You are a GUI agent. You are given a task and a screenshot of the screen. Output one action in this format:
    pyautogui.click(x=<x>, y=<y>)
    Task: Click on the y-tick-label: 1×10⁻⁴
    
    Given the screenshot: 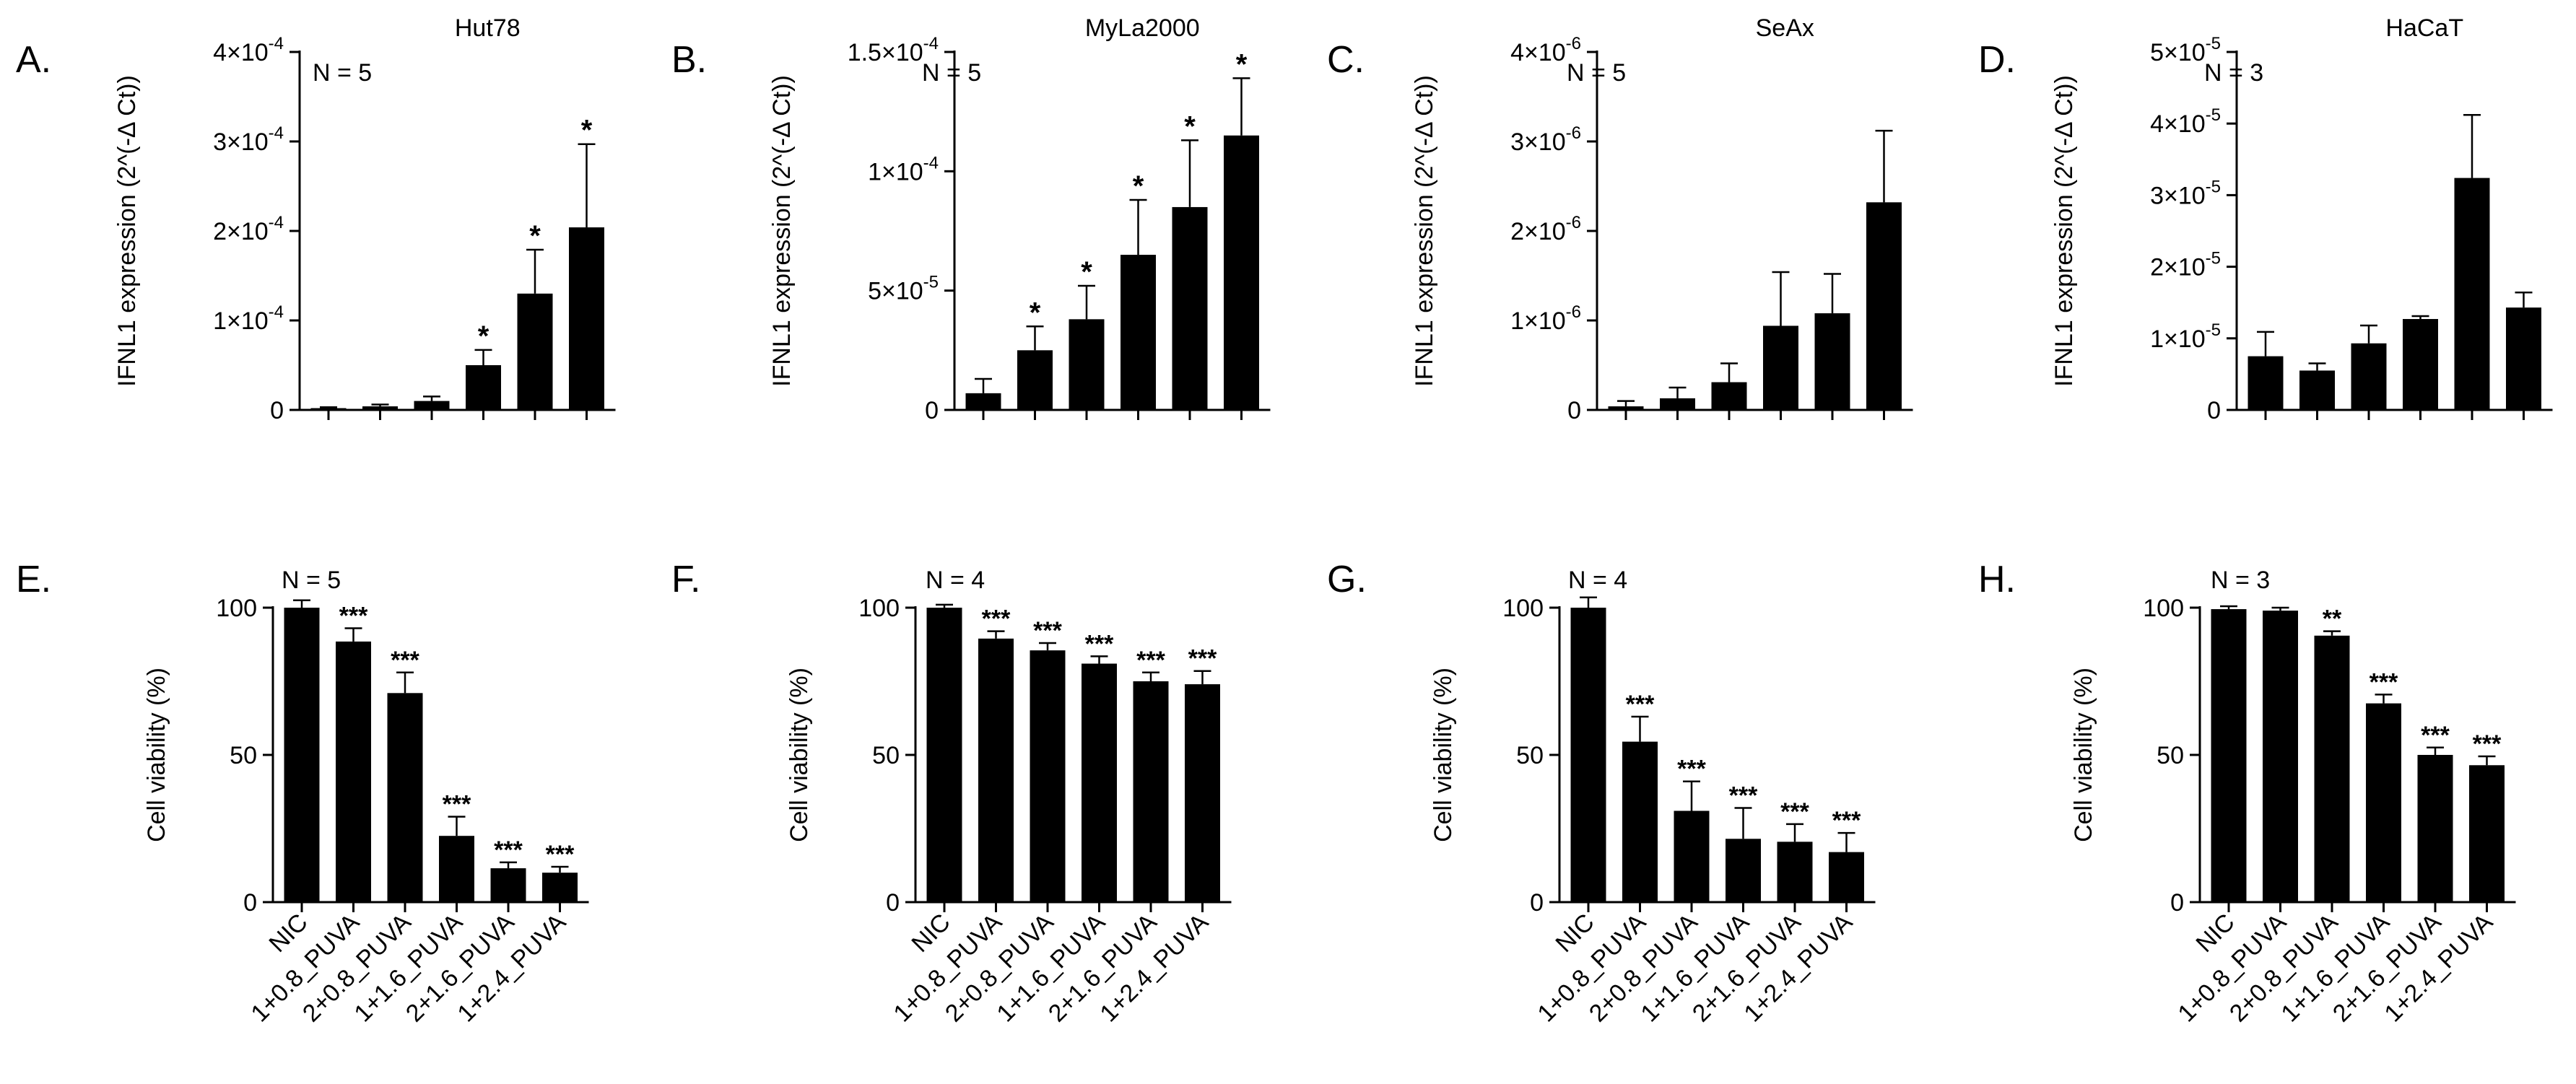 What is the action you would take?
    pyautogui.click(x=903, y=169)
    